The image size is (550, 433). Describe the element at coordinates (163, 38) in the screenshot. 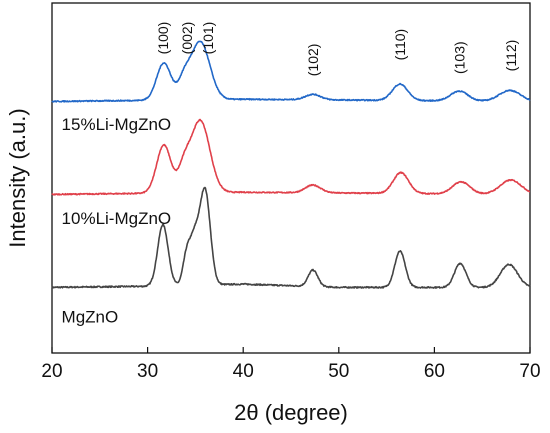

I see `peak-label-0: (100)` at that location.